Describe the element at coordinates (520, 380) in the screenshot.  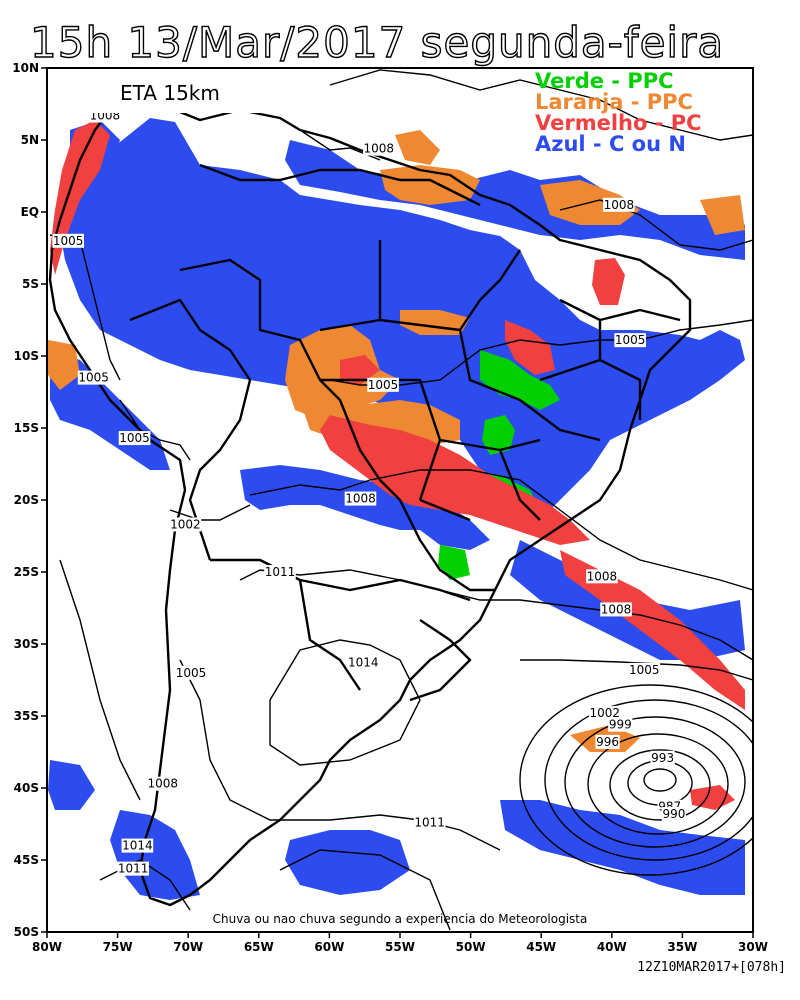
I see `green-area-central-brazil` at that location.